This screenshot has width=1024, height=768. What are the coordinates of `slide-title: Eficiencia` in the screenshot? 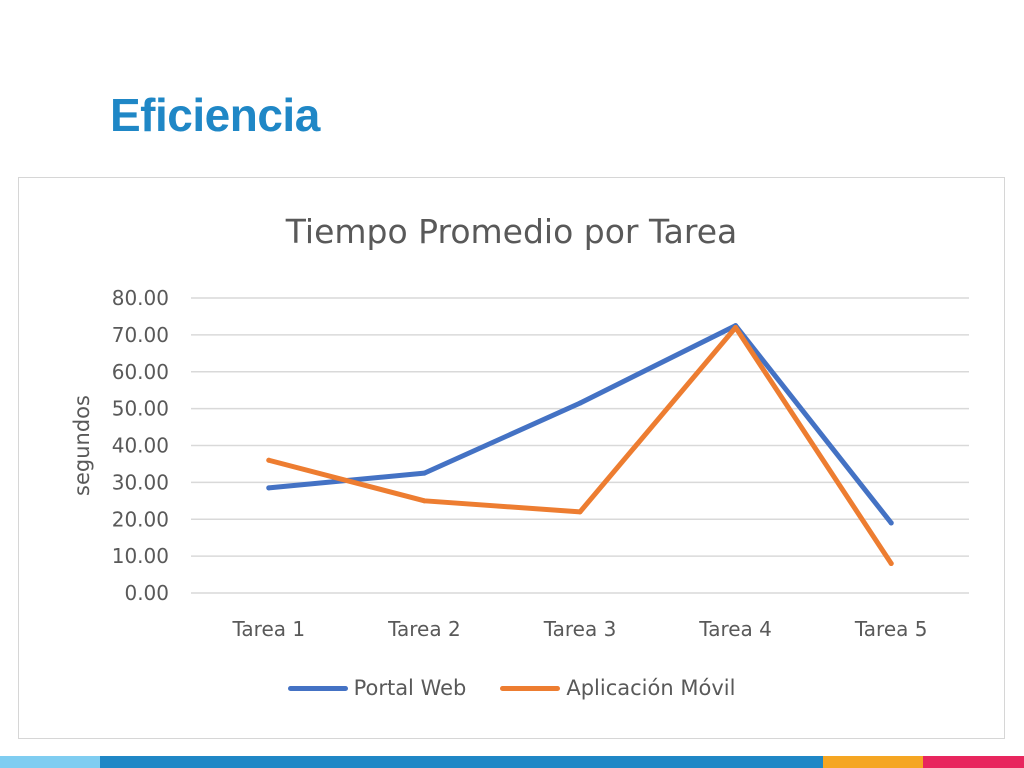 It's located at (215, 115).